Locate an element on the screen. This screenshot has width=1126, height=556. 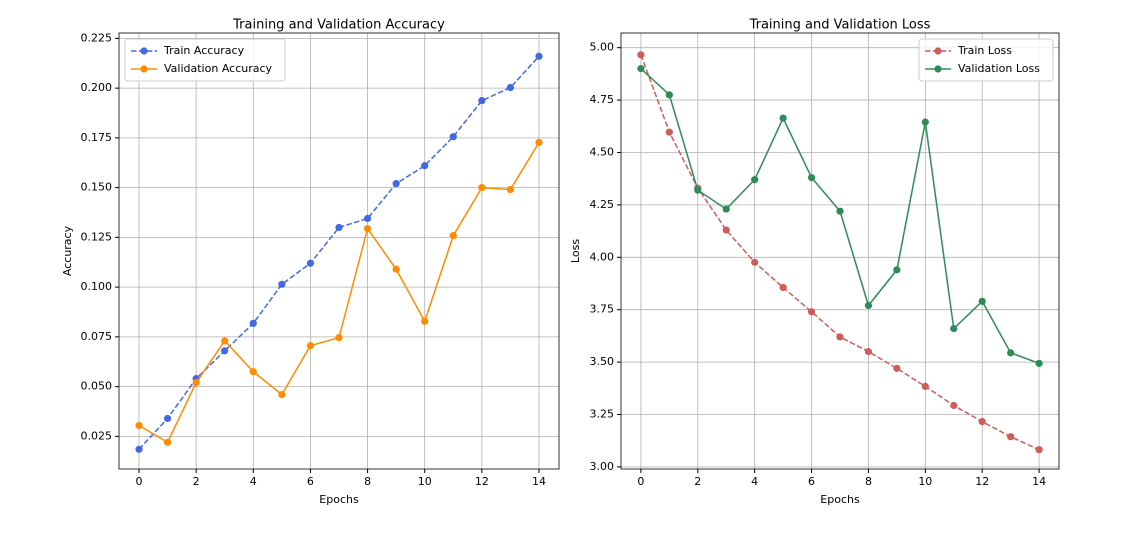
chart-title: Training and Validation Accuracy is located at coordinates (338, 25).